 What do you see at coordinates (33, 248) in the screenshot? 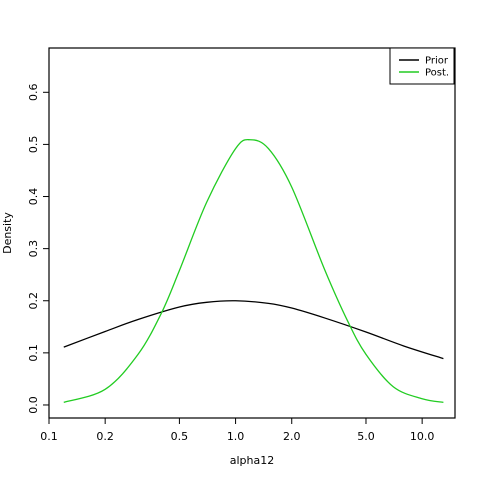
I see `y-tick-label: 0.3` at bounding box center [33, 248].